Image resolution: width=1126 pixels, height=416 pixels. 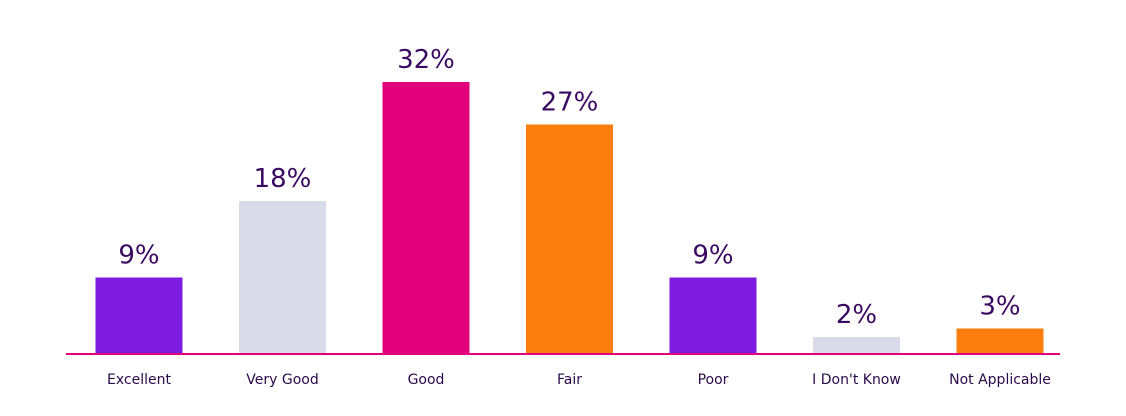 What do you see at coordinates (426, 60) in the screenshot?
I see `value-label-good: 32%` at bounding box center [426, 60].